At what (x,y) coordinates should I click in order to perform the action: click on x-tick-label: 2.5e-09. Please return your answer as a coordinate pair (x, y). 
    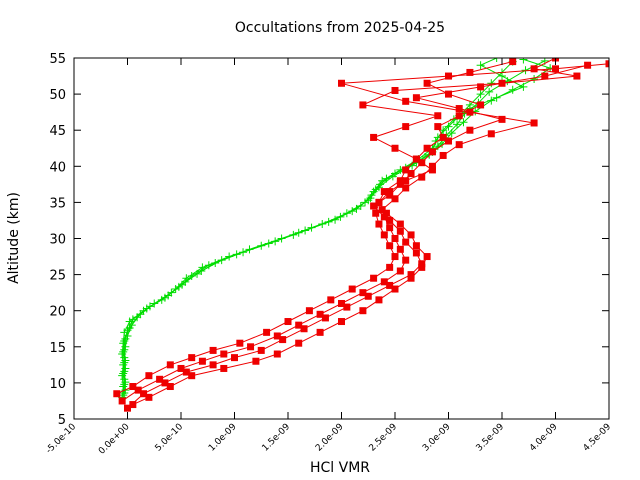
    Looking at the image, I should click on (384, 438).